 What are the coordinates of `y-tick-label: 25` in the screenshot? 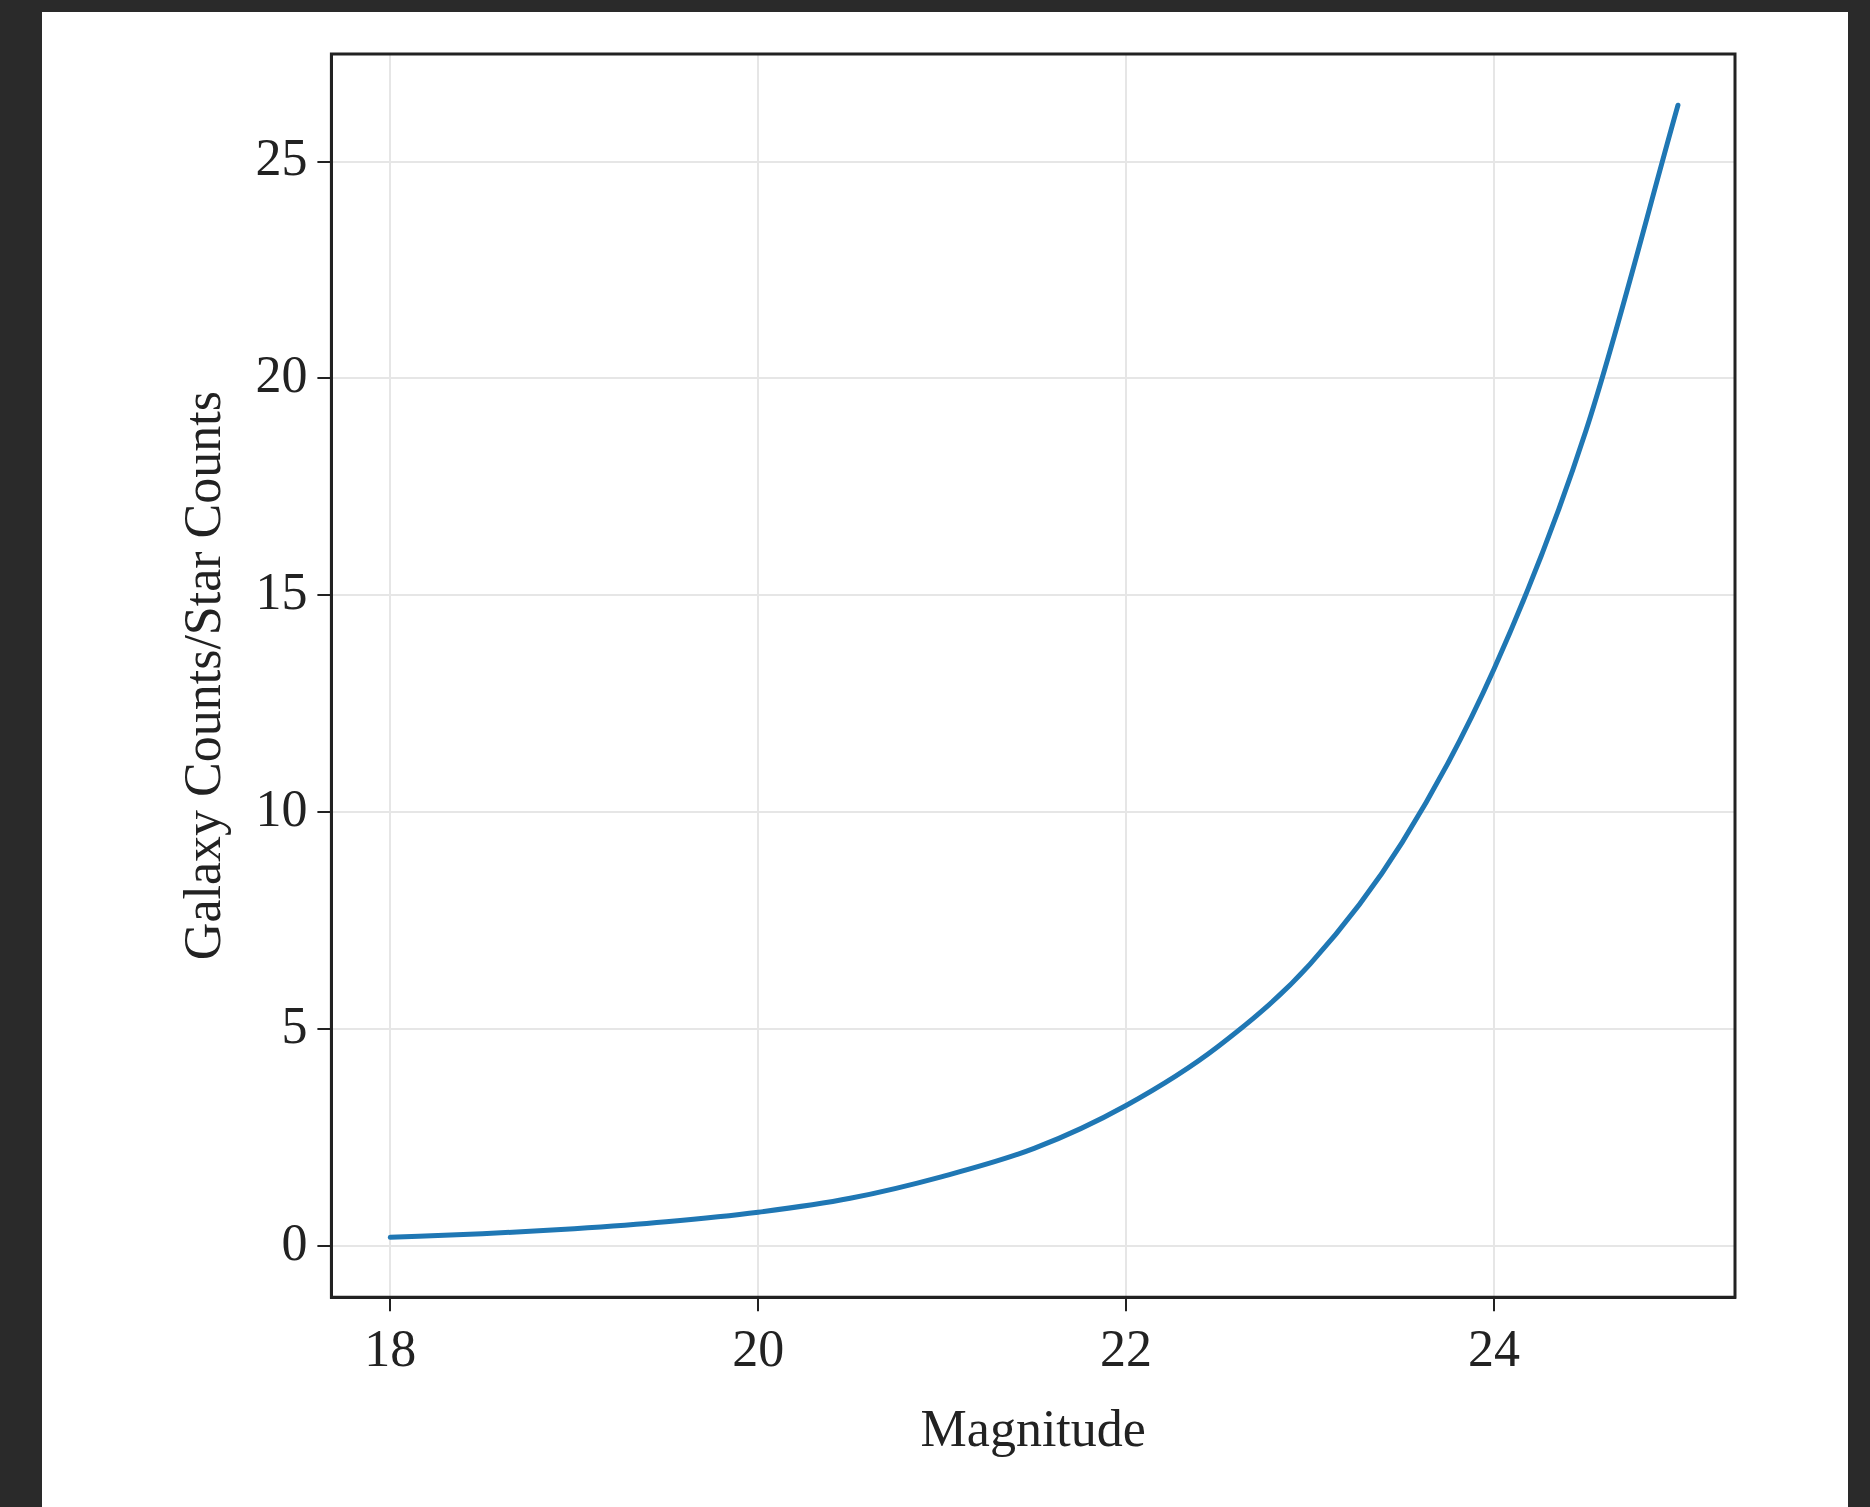 It's located at (281, 158).